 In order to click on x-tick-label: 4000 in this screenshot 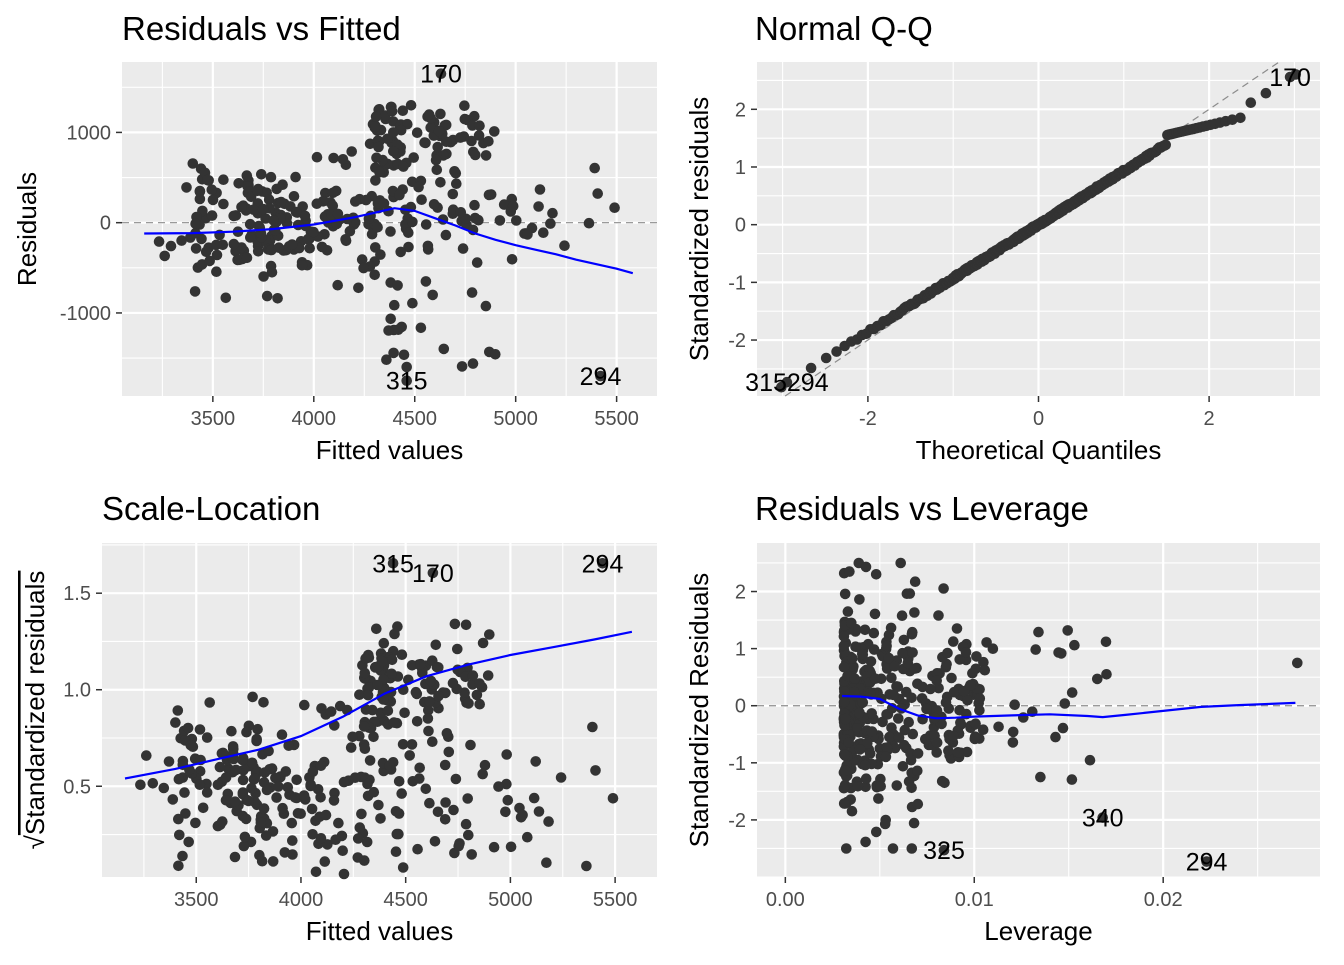, I will do `click(301, 900)`.